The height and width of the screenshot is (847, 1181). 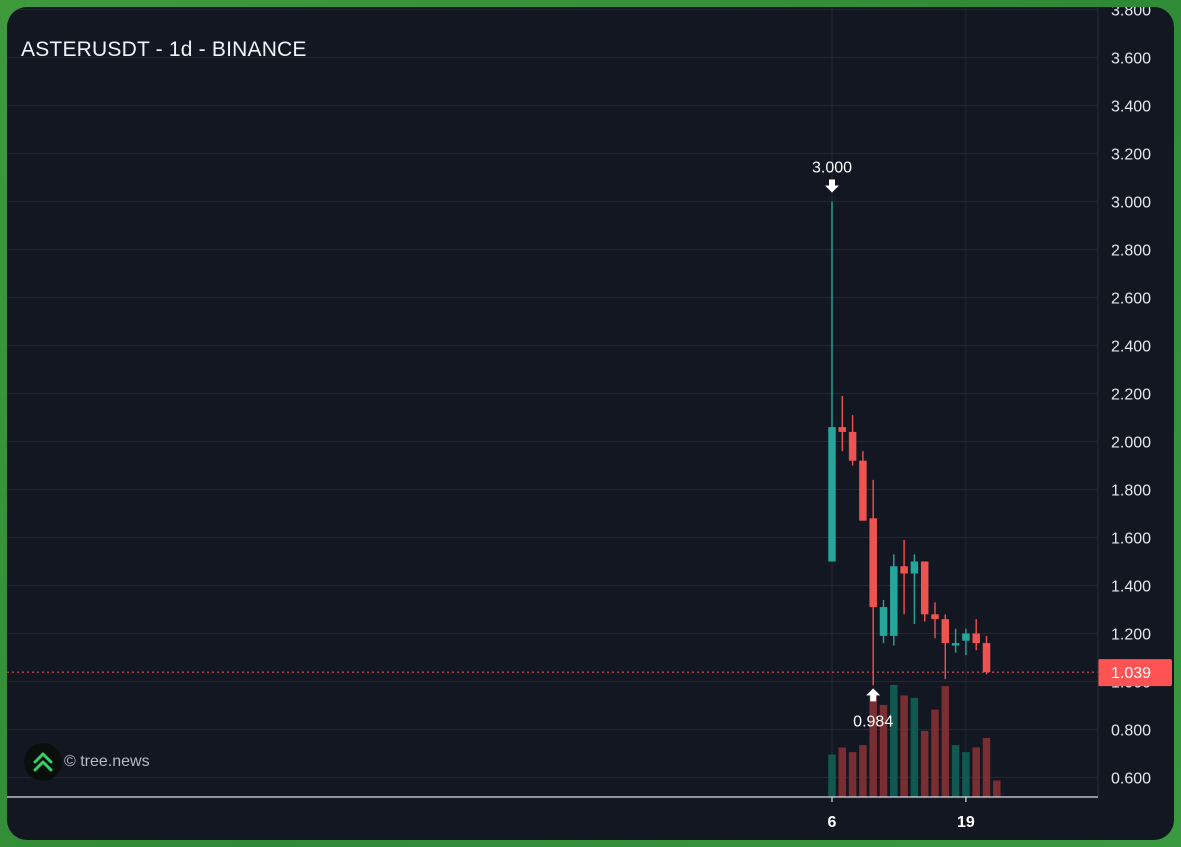 I want to click on last-price-badge, so click(x=1135, y=673).